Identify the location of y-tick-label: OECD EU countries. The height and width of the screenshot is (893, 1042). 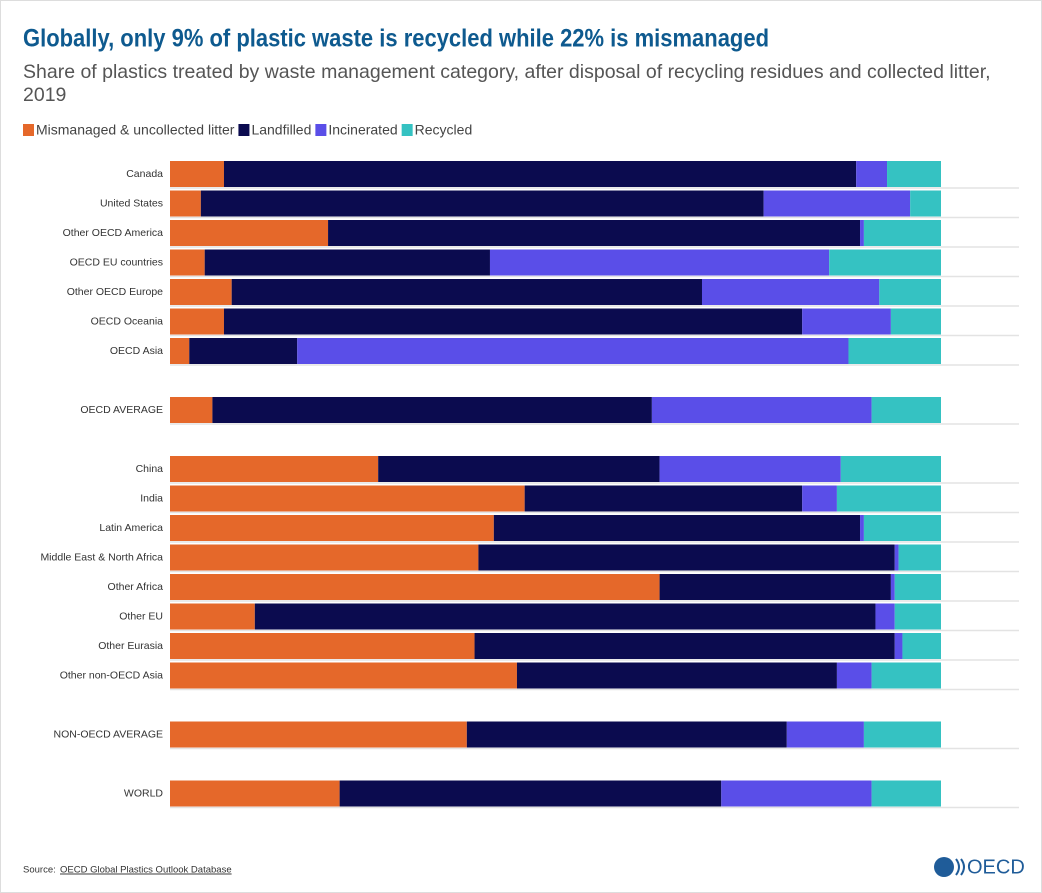
(116, 262).